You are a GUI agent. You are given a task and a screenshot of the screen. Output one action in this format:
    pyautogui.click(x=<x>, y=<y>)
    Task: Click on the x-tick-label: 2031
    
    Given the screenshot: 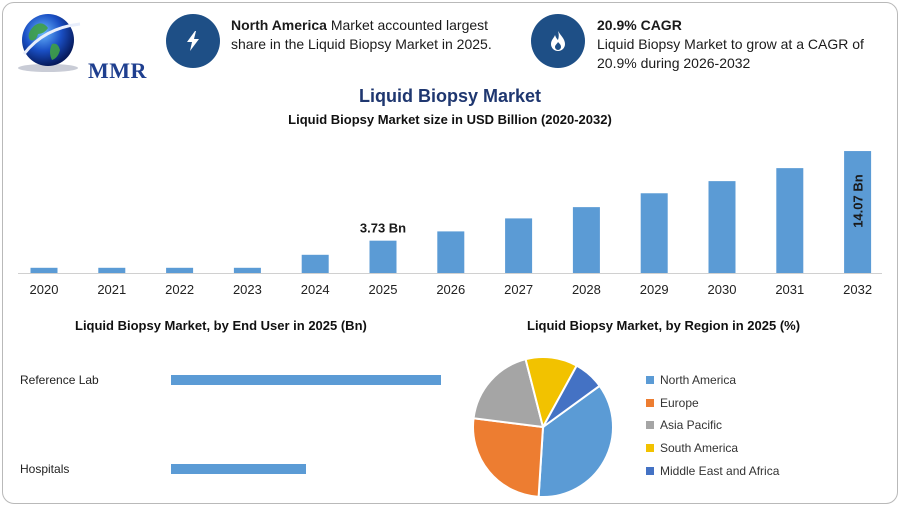 What is the action you would take?
    pyautogui.click(x=789, y=289)
    